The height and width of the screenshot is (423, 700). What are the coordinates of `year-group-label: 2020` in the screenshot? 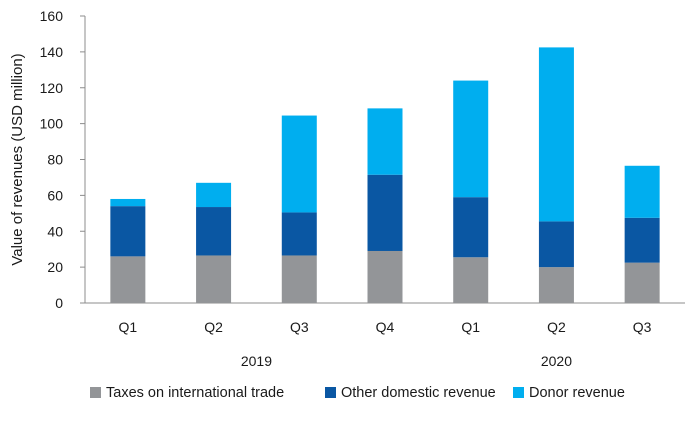 It's located at (556, 361).